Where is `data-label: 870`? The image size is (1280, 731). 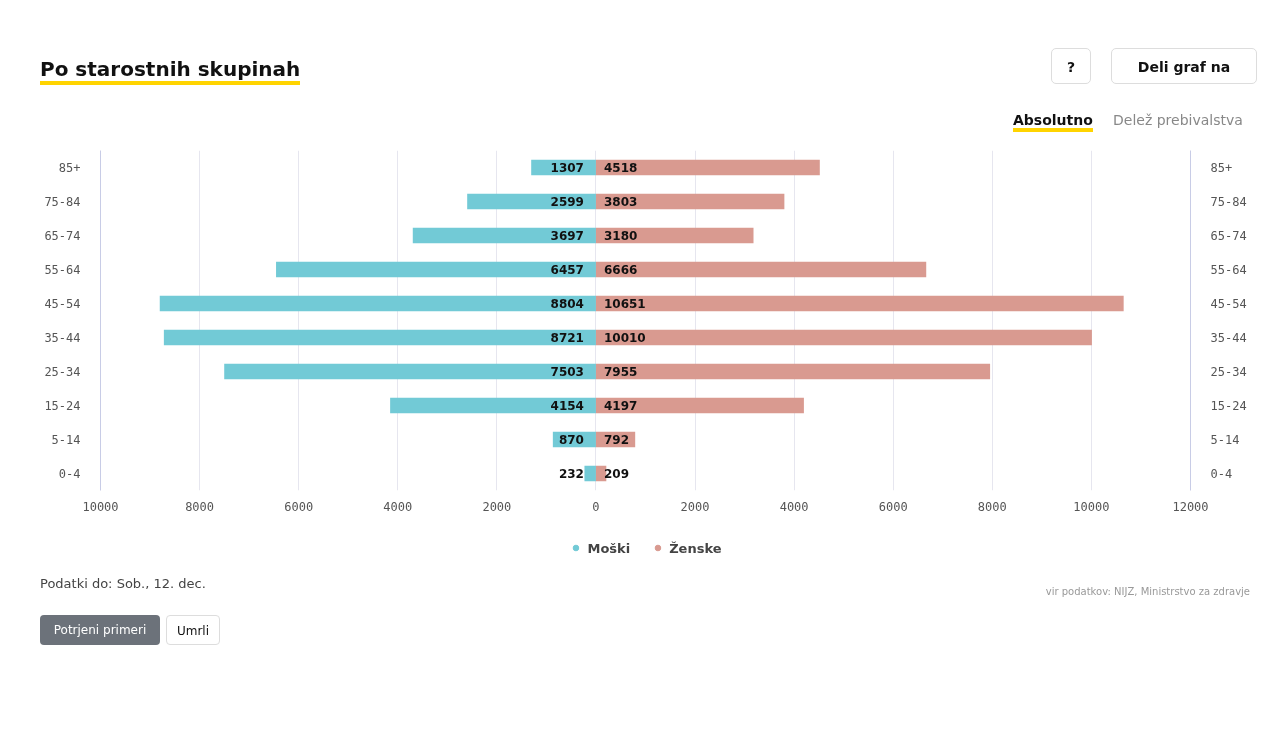
data-label: 870 is located at coordinates (571, 440).